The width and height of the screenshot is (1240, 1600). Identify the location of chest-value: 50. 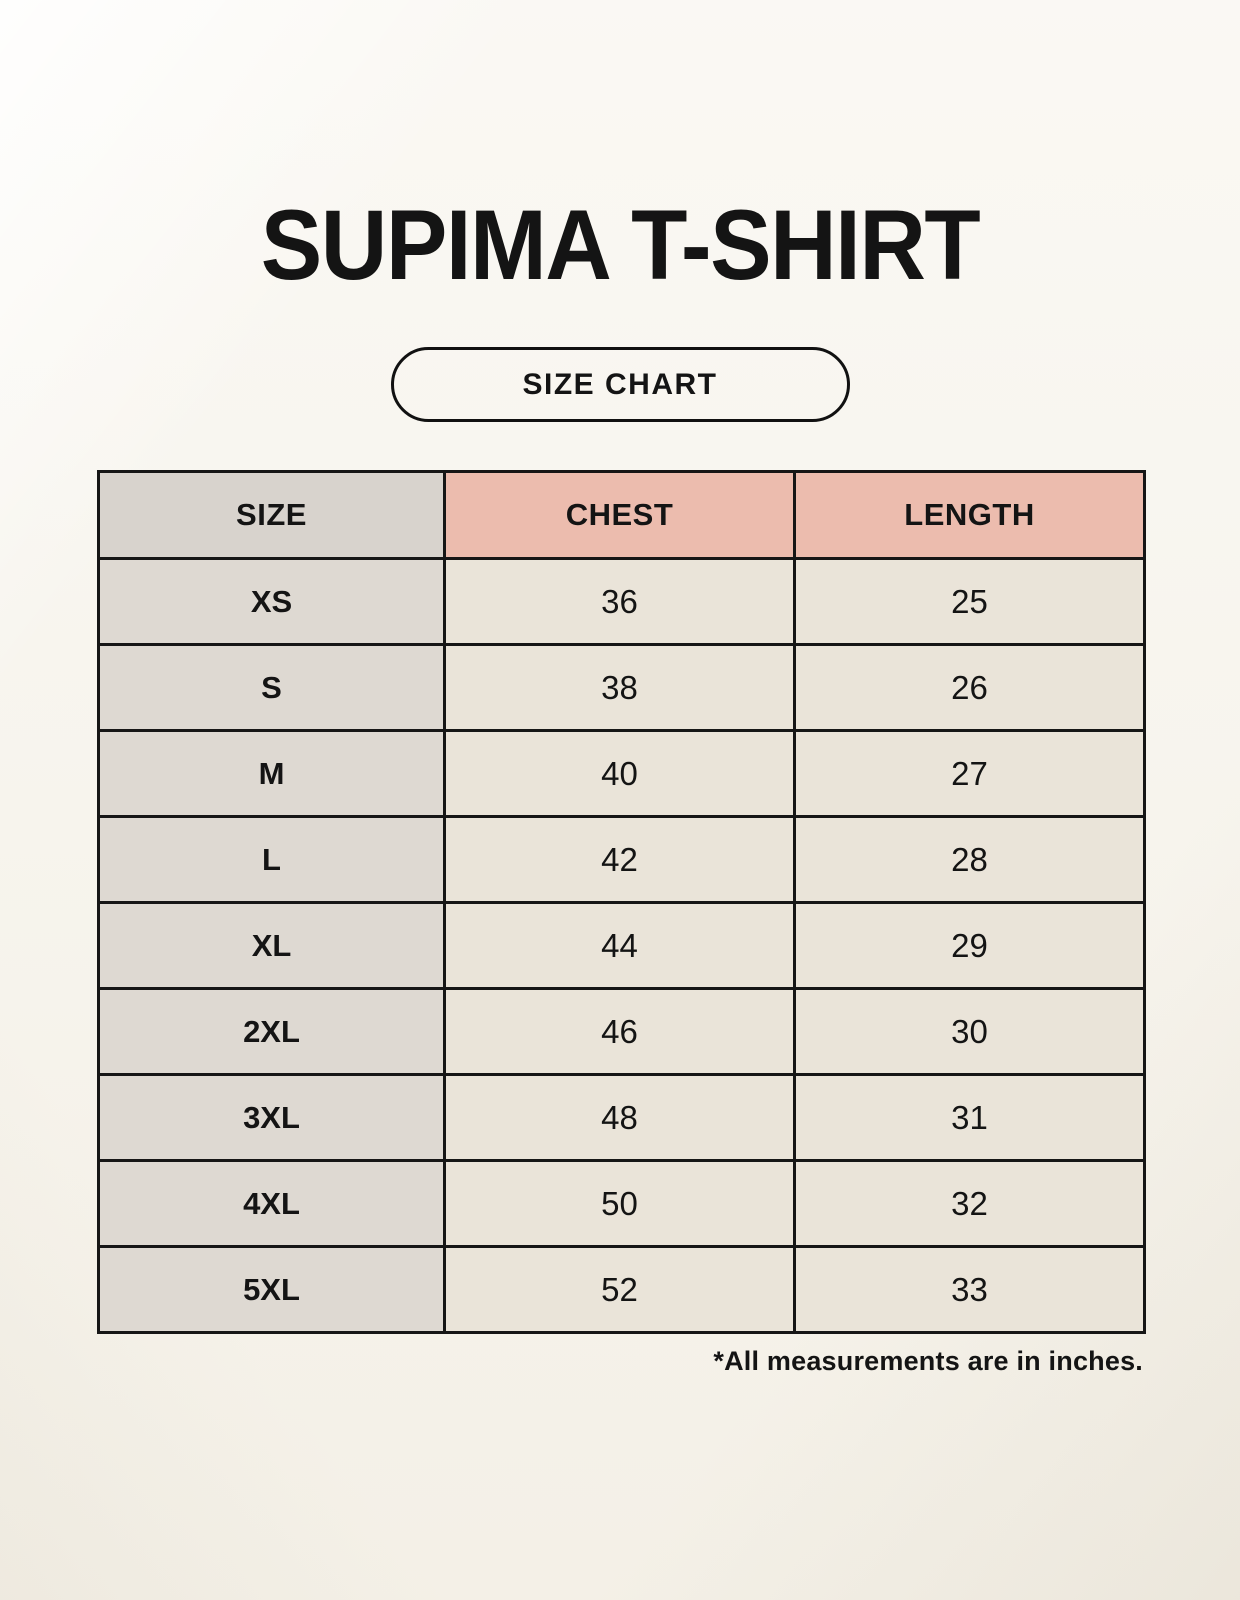
(619, 1203).